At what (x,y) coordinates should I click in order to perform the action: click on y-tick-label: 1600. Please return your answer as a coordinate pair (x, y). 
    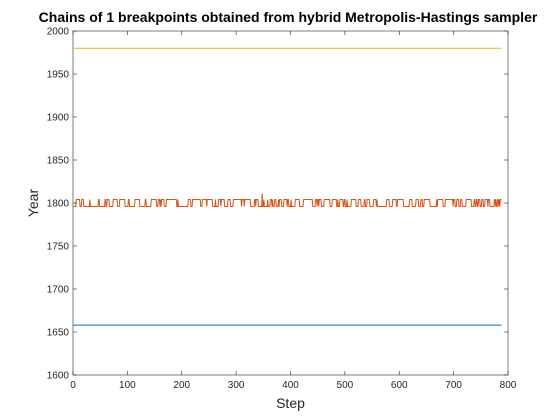
    Looking at the image, I should click on (58, 376).